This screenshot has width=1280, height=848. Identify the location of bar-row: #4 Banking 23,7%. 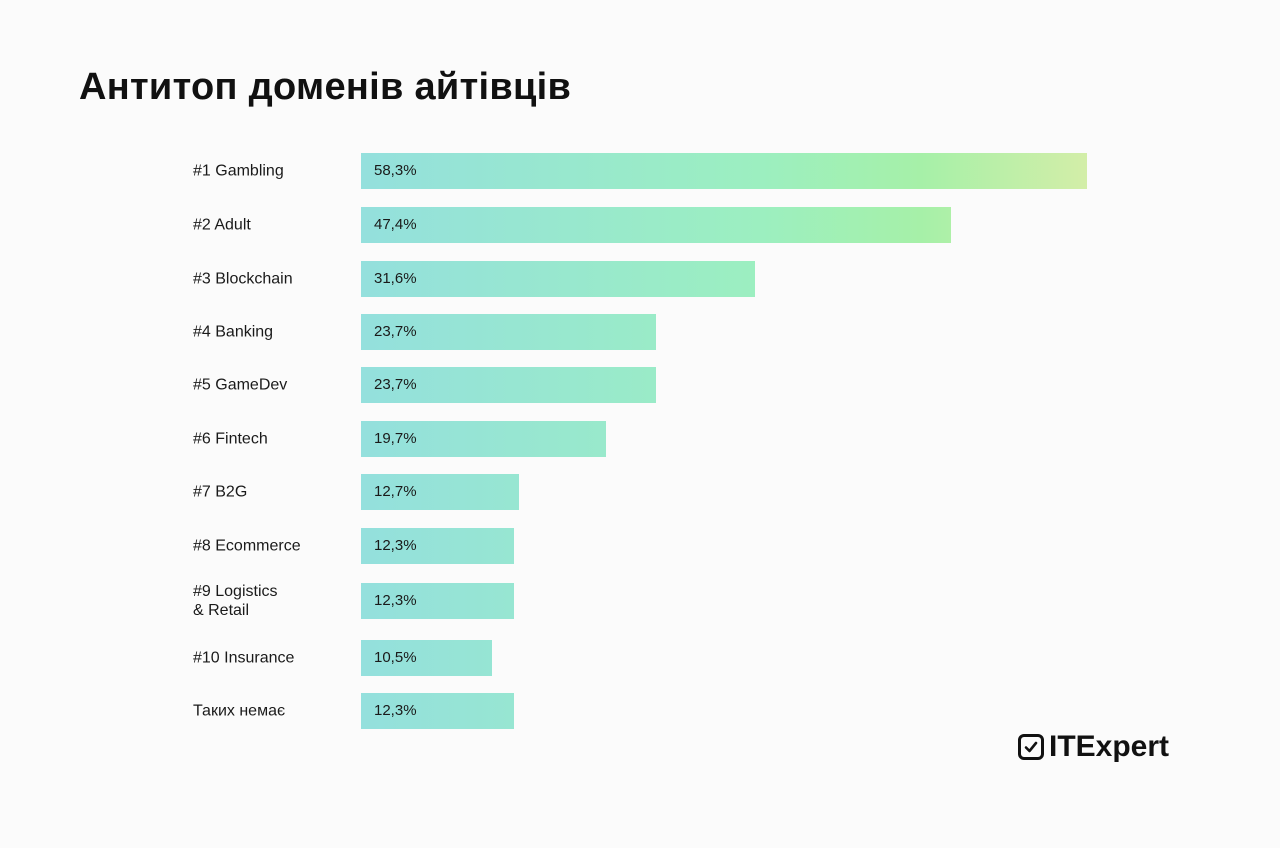
(640, 332).